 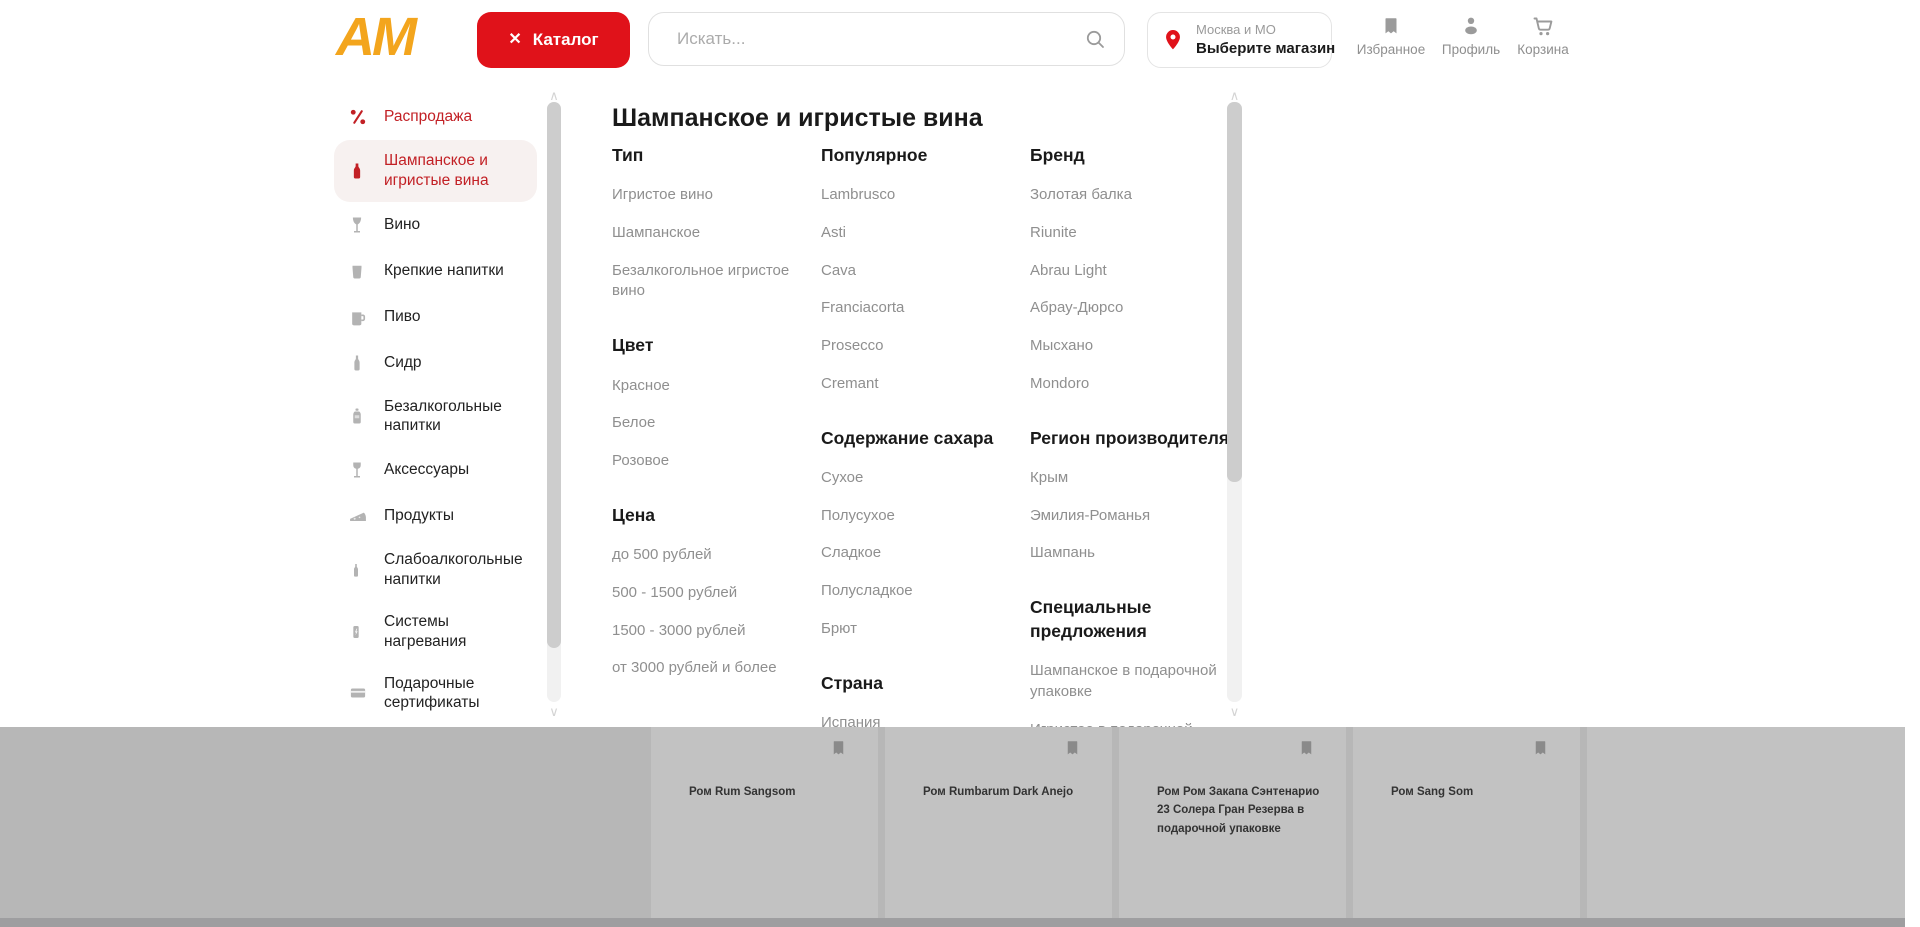 What do you see at coordinates (1053, 232) in the screenshot?
I see `menu-link: Riunite` at bounding box center [1053, 232].